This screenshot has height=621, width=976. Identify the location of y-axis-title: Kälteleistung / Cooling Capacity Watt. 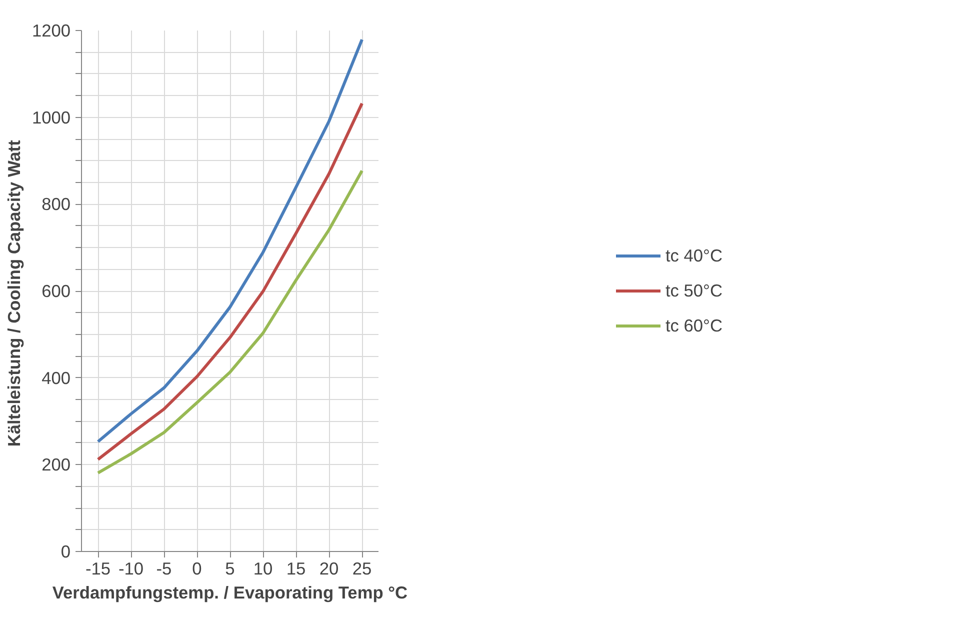
(14, 293).